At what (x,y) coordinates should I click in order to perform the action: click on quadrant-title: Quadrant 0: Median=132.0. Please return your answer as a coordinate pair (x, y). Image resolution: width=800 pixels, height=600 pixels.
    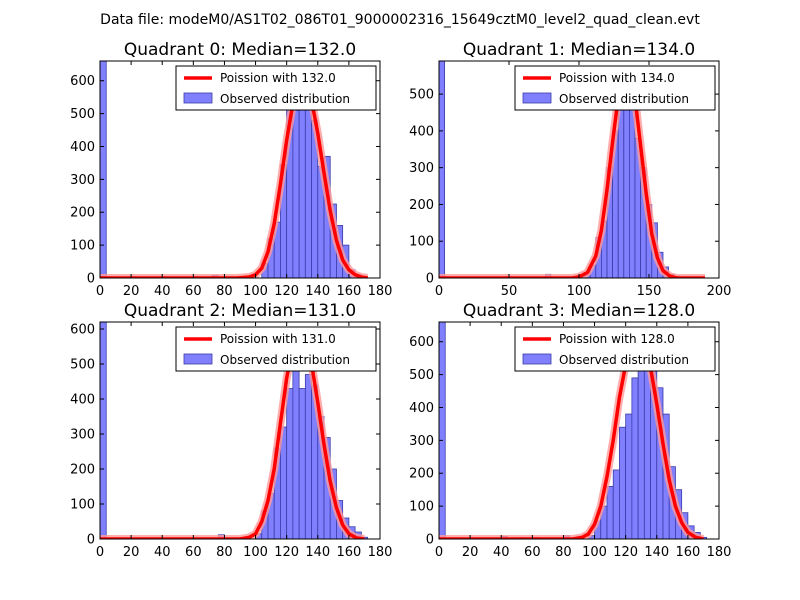
    Looking at the image, I should click on (240, 50).